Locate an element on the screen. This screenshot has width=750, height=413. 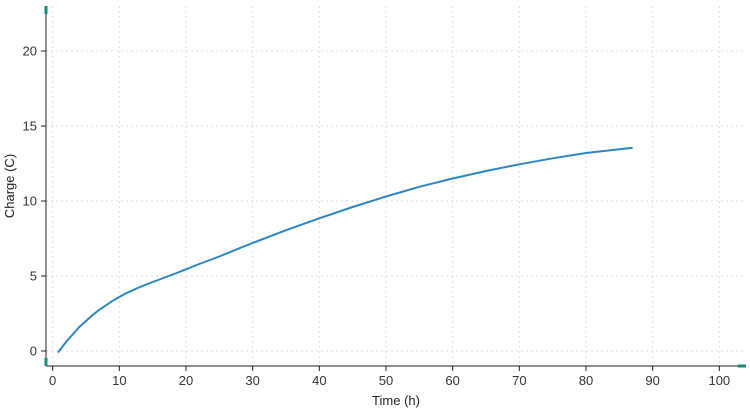
y-tick-label: 20 is located at coordinates (30, 51).